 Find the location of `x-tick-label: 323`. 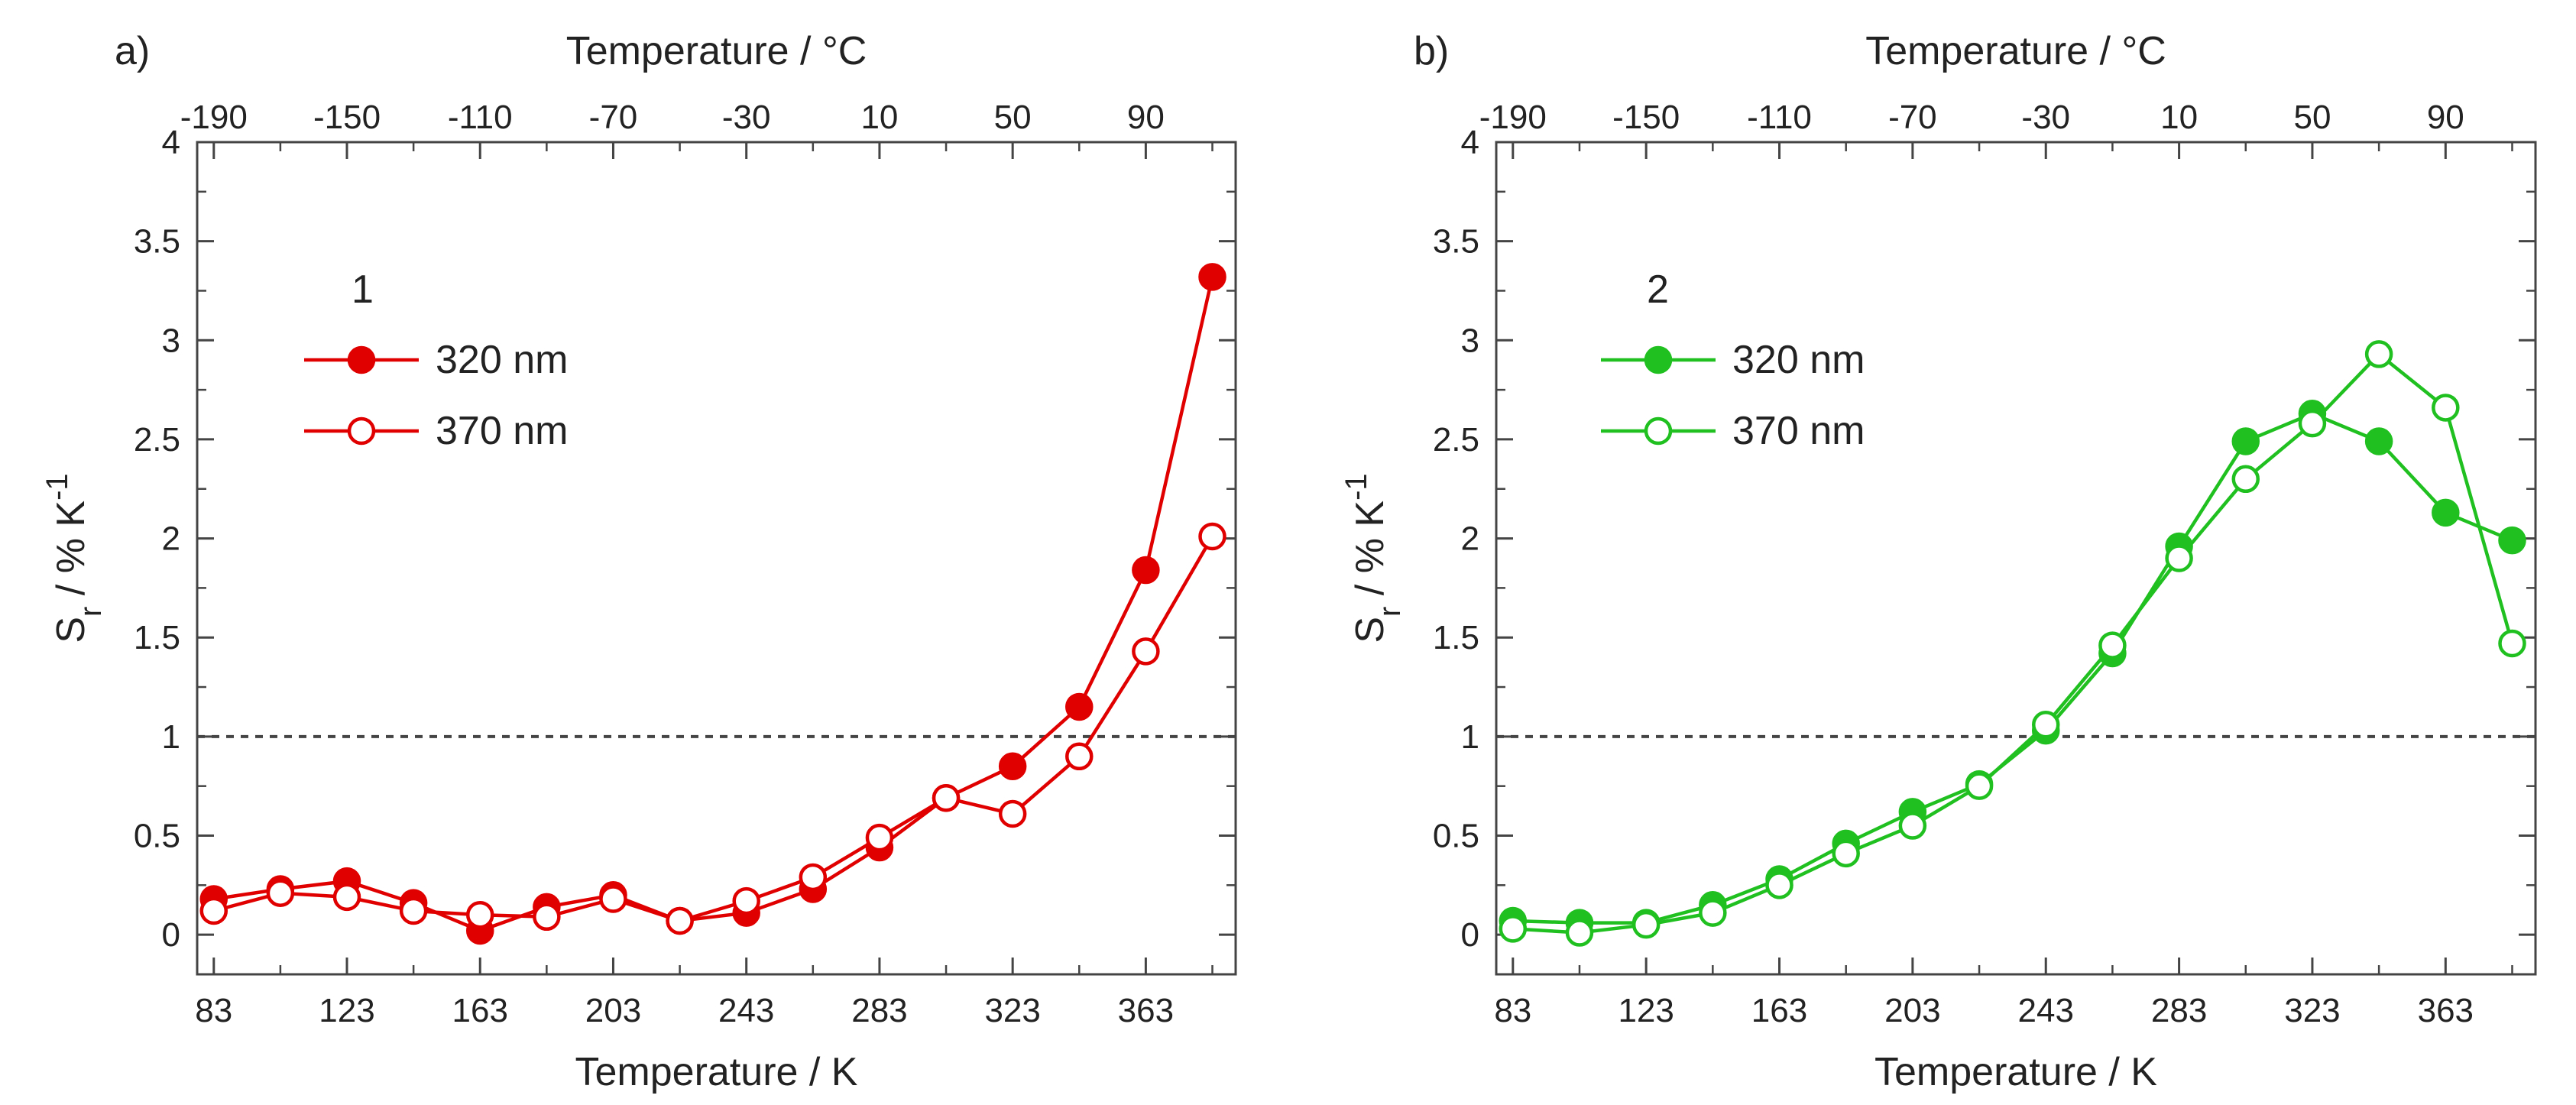

x-tick-label: 323 is located at coordinates (1012, 1010).